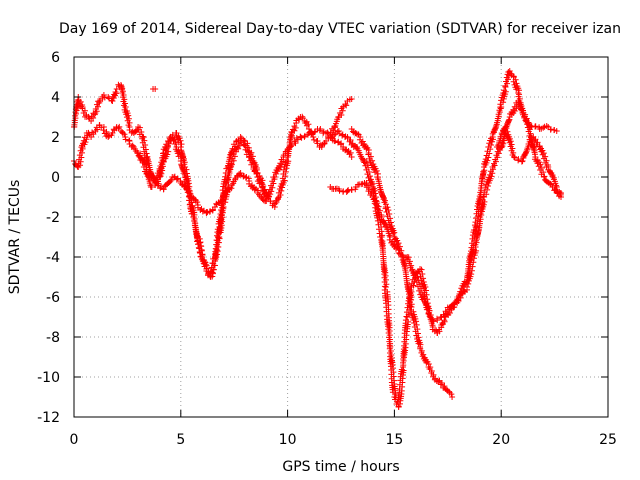 This screenshot has height=480, width=640. Describe the element at coordinates (180, 440) in the screenshot. I see `x-tick-label: 5` at that location.